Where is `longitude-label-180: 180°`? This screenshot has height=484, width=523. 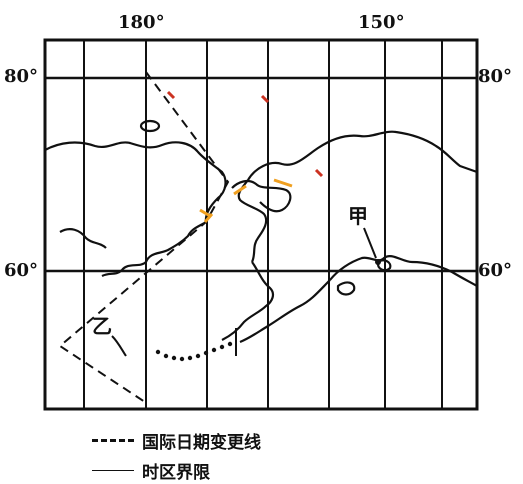 longitude-label-180: 180° is located at coordinates (141, 22).